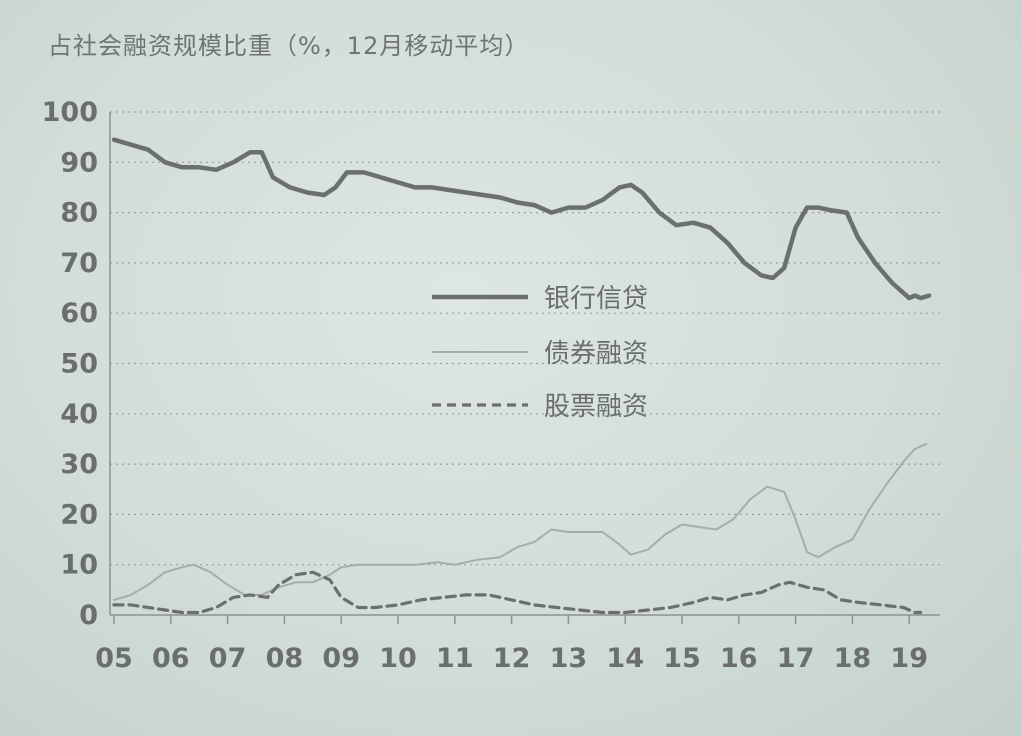 The image size is (1022, 736). I want to click on y-tick-label-70: 70, so click(79, 263).